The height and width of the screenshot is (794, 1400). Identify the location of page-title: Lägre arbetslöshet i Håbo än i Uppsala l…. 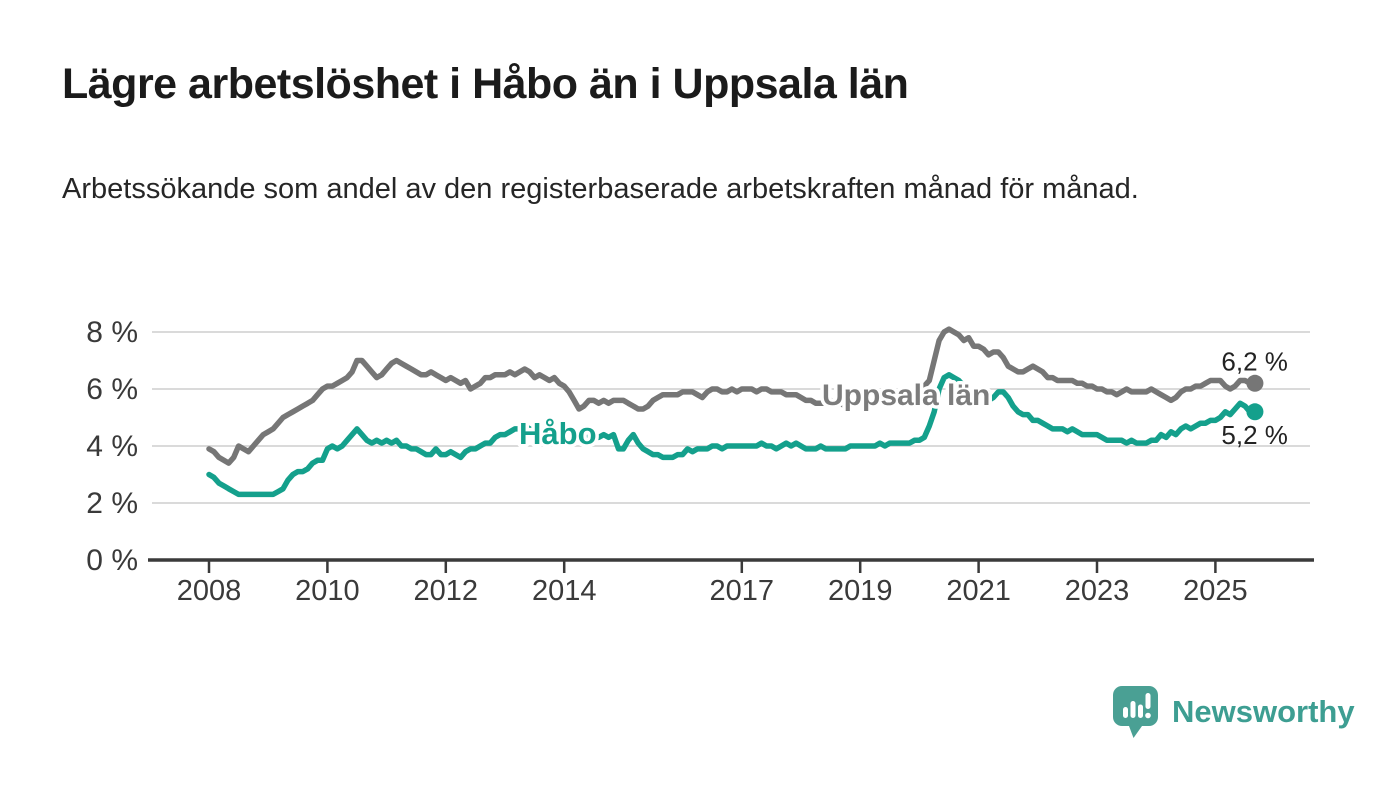
(485, 84).